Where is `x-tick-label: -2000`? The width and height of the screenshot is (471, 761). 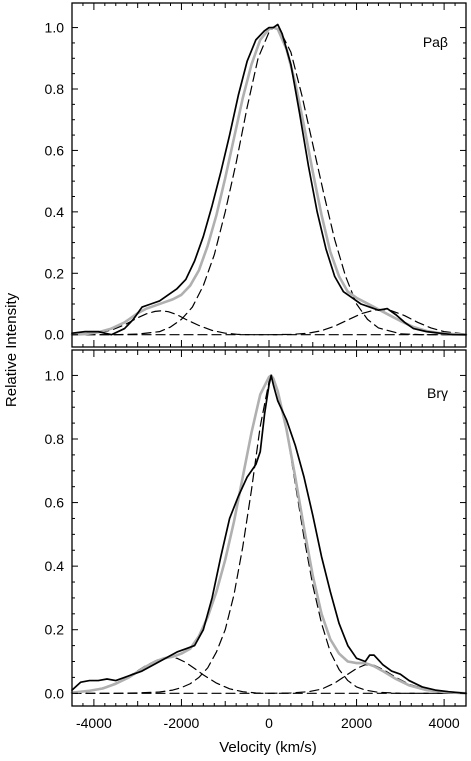
x-tick-label: -2000 is located at coordinates (182, 723).